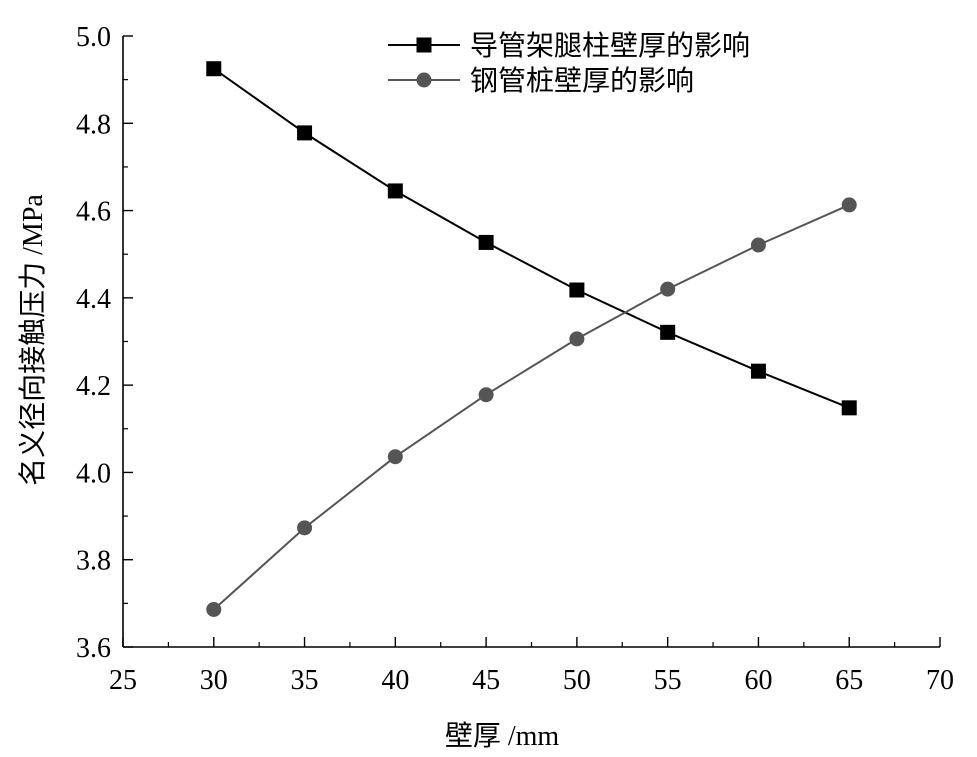  Describe the element at coordinates (93, 648) in the screenshot. I see `y-tick-label: 3.6` at that location.